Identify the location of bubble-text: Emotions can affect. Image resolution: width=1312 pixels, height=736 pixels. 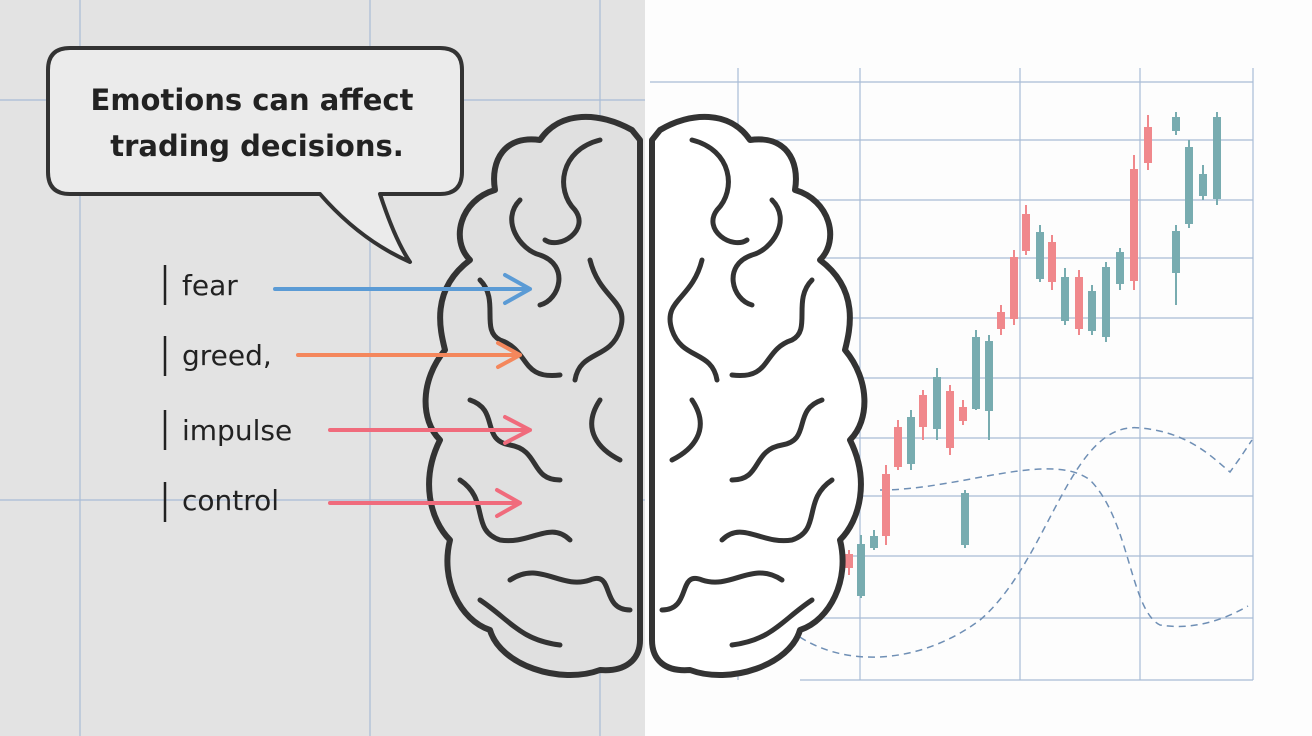
(252, 100).